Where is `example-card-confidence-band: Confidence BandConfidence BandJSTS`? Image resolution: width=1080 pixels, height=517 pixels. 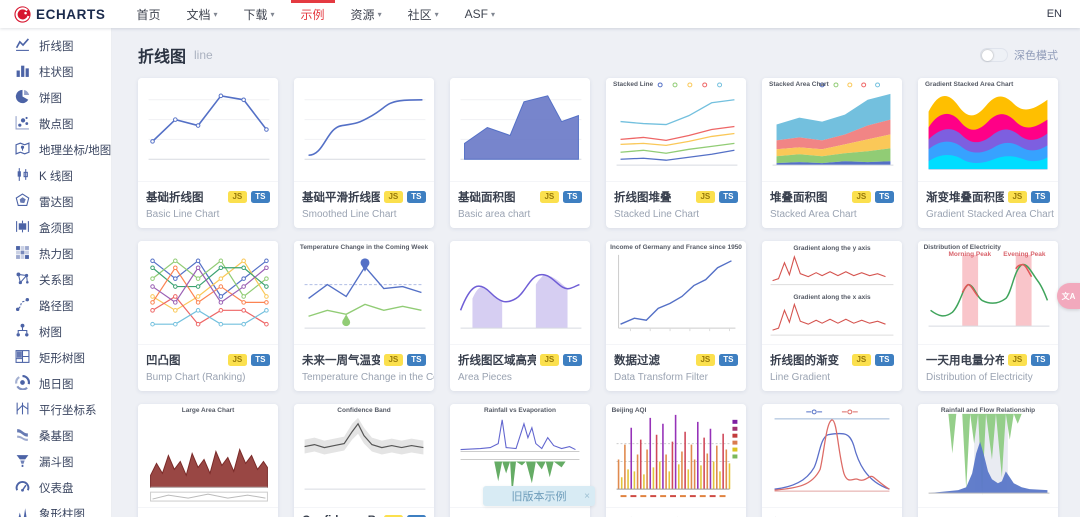 example-card-confidence-band: Confidence BandConfidence BandJSTS is located at coordinates (364, 460).